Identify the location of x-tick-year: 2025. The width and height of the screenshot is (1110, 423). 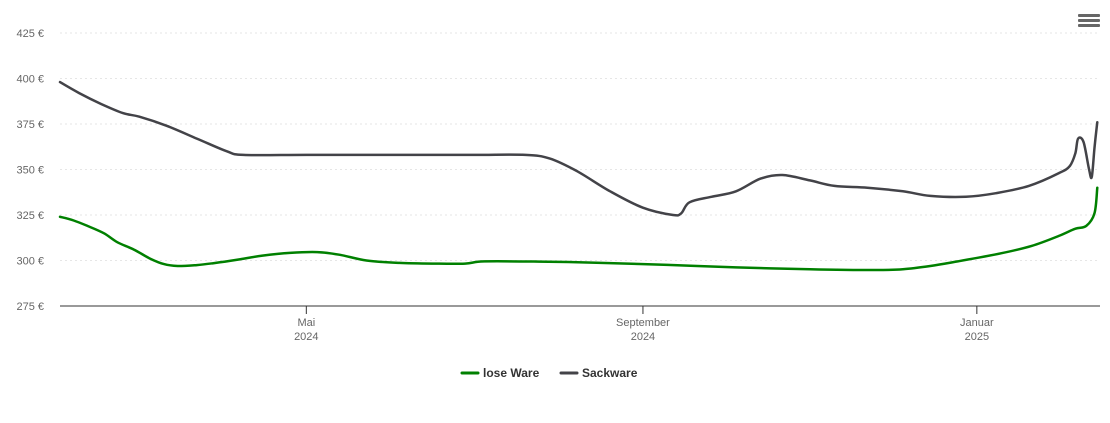
(977, 337).